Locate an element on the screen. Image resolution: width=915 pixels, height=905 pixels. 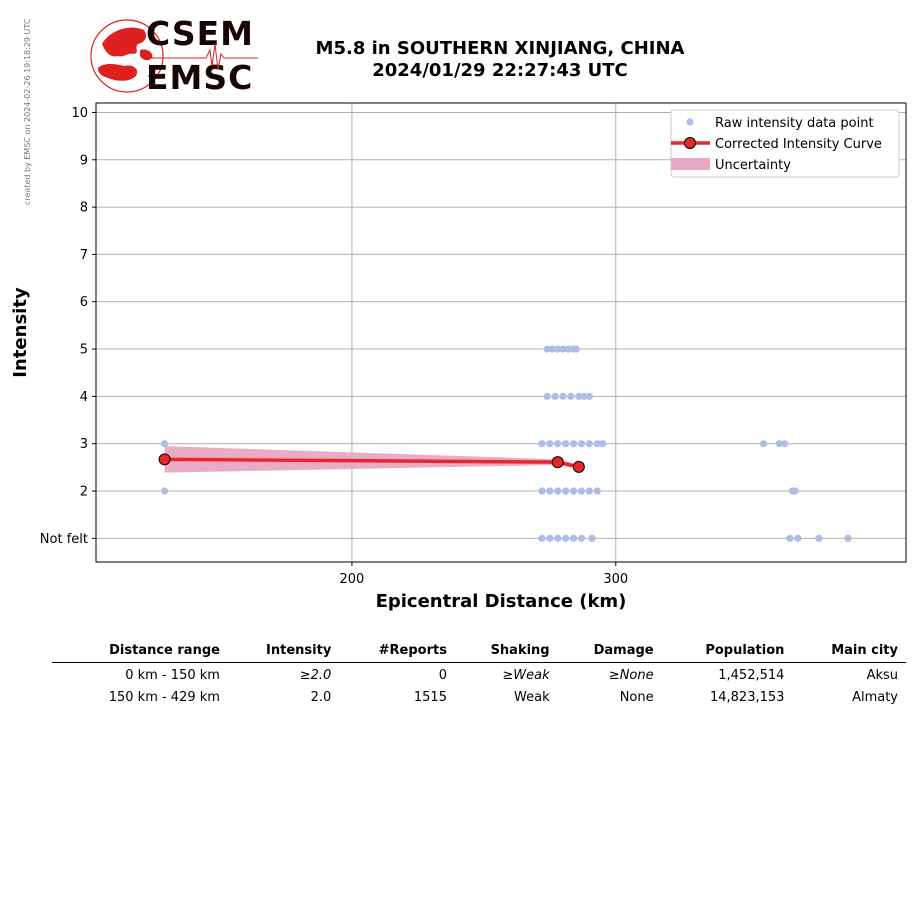
col-reports: #Reports is located at coordinates (397, 651).